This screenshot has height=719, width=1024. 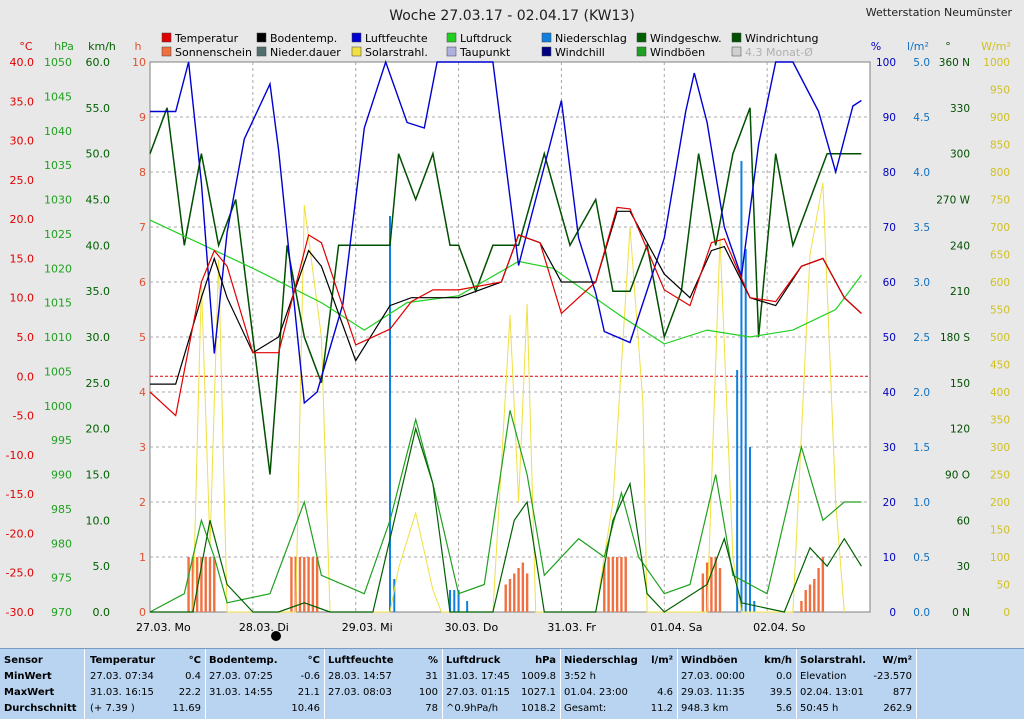 What do you see at coordinates (473, 660) in the screenshot?
I see `stats-sensor-name: Luftdruck` at bounding box center [473, 660].